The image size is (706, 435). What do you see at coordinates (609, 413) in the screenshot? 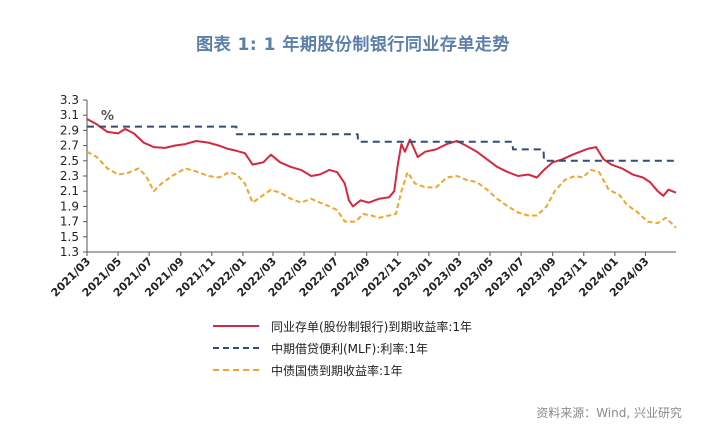
I see `source-note: 资料来源：Wind, 兴业研究` at bounding box center [609, 413].